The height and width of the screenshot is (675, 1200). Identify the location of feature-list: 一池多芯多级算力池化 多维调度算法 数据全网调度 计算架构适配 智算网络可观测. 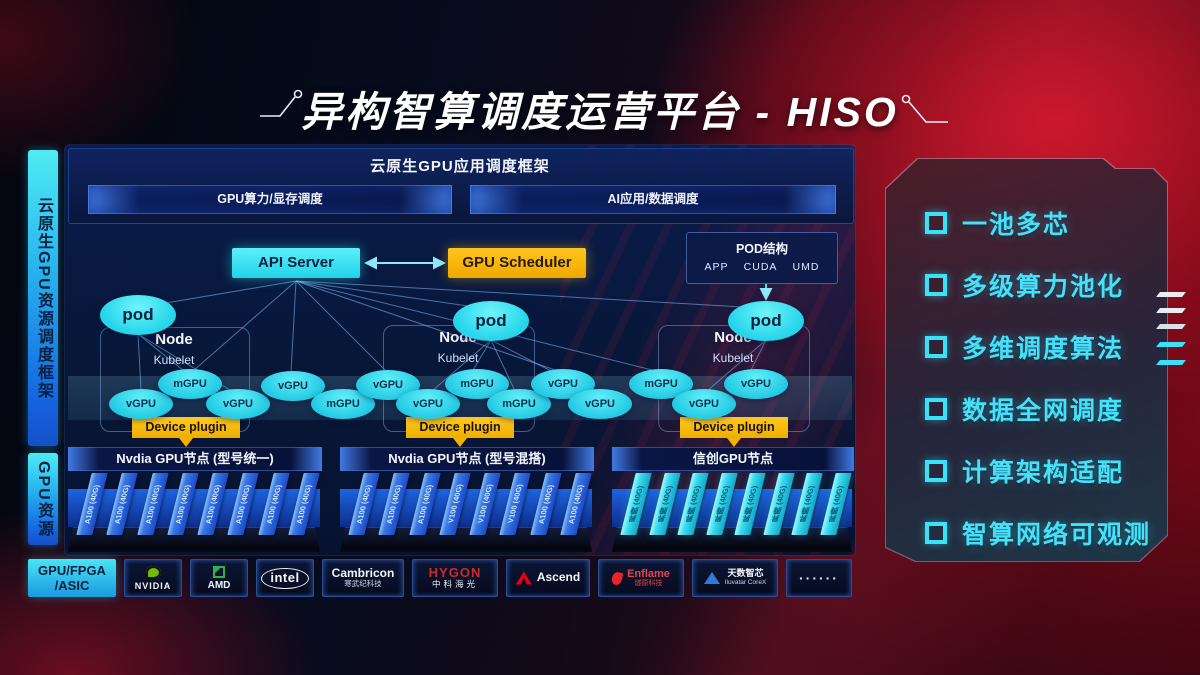
(1038, 378).